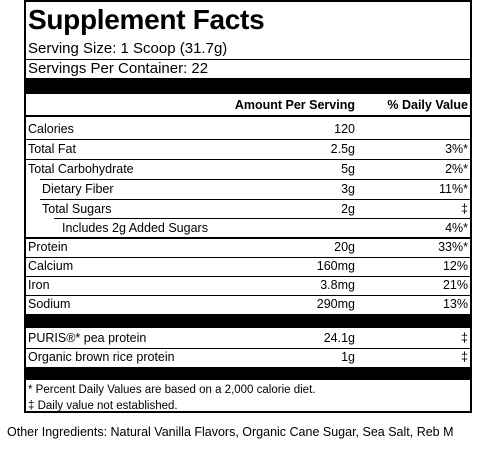 This screenshot has width=499, height=460. Describe the element at coordinates (248, 209) in the screenshot. I see `nutrient-row-total-sugars: Total Sugars 2g ‡` at that location.